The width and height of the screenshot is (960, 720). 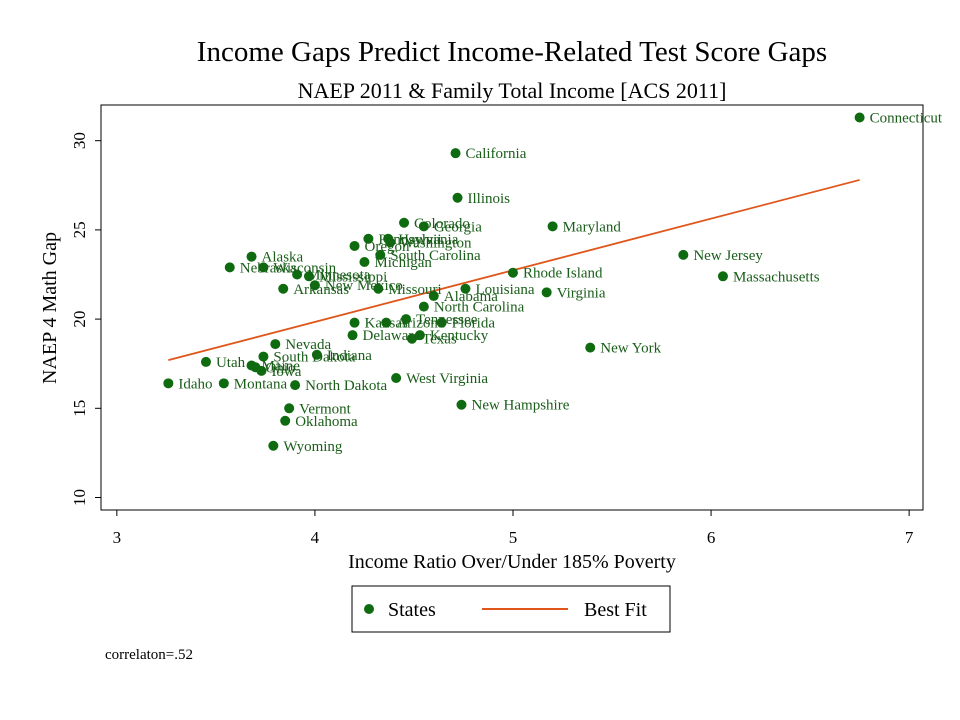 I want to click on point-label-tennessee: Tennessee, so click(x=447, y=320).